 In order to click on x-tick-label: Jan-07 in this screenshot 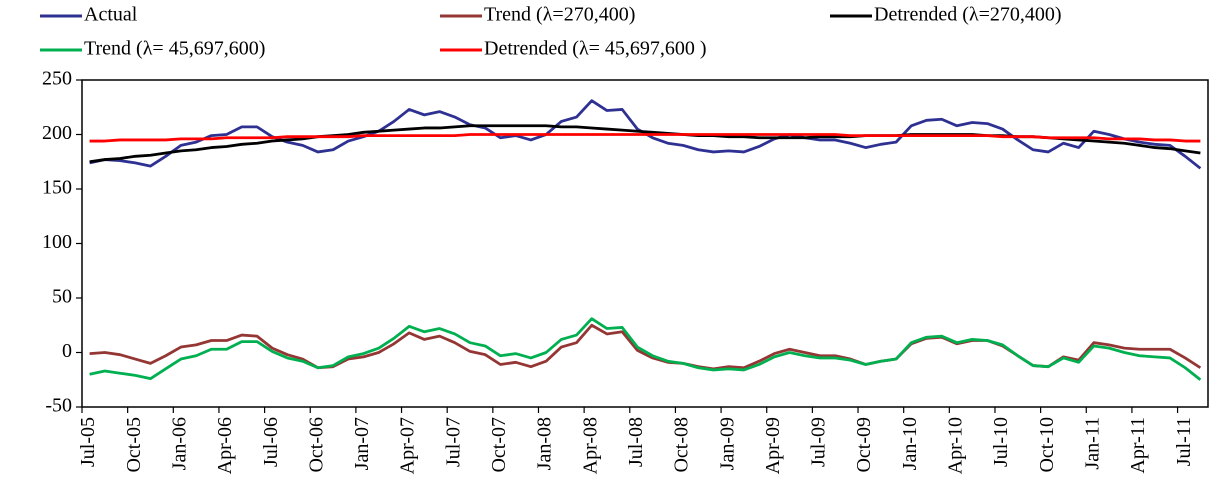, I will do `click(362, 443)`.